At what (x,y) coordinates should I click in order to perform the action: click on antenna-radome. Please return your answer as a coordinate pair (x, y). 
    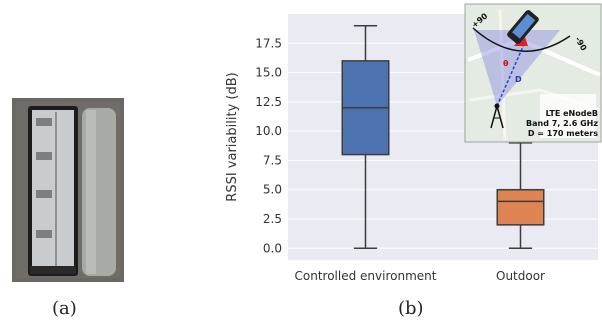
    Looking at the image, I should click on (99, 192).